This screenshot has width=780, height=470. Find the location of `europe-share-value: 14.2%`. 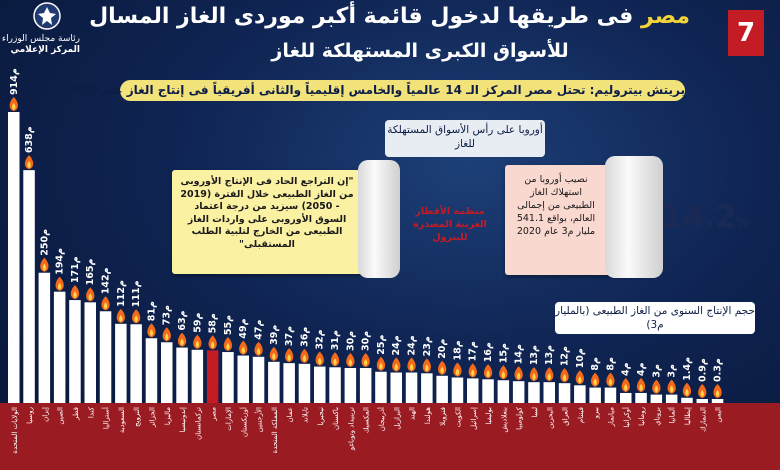

europe-share-value: 14.2% is located at coordinates (706, 217).